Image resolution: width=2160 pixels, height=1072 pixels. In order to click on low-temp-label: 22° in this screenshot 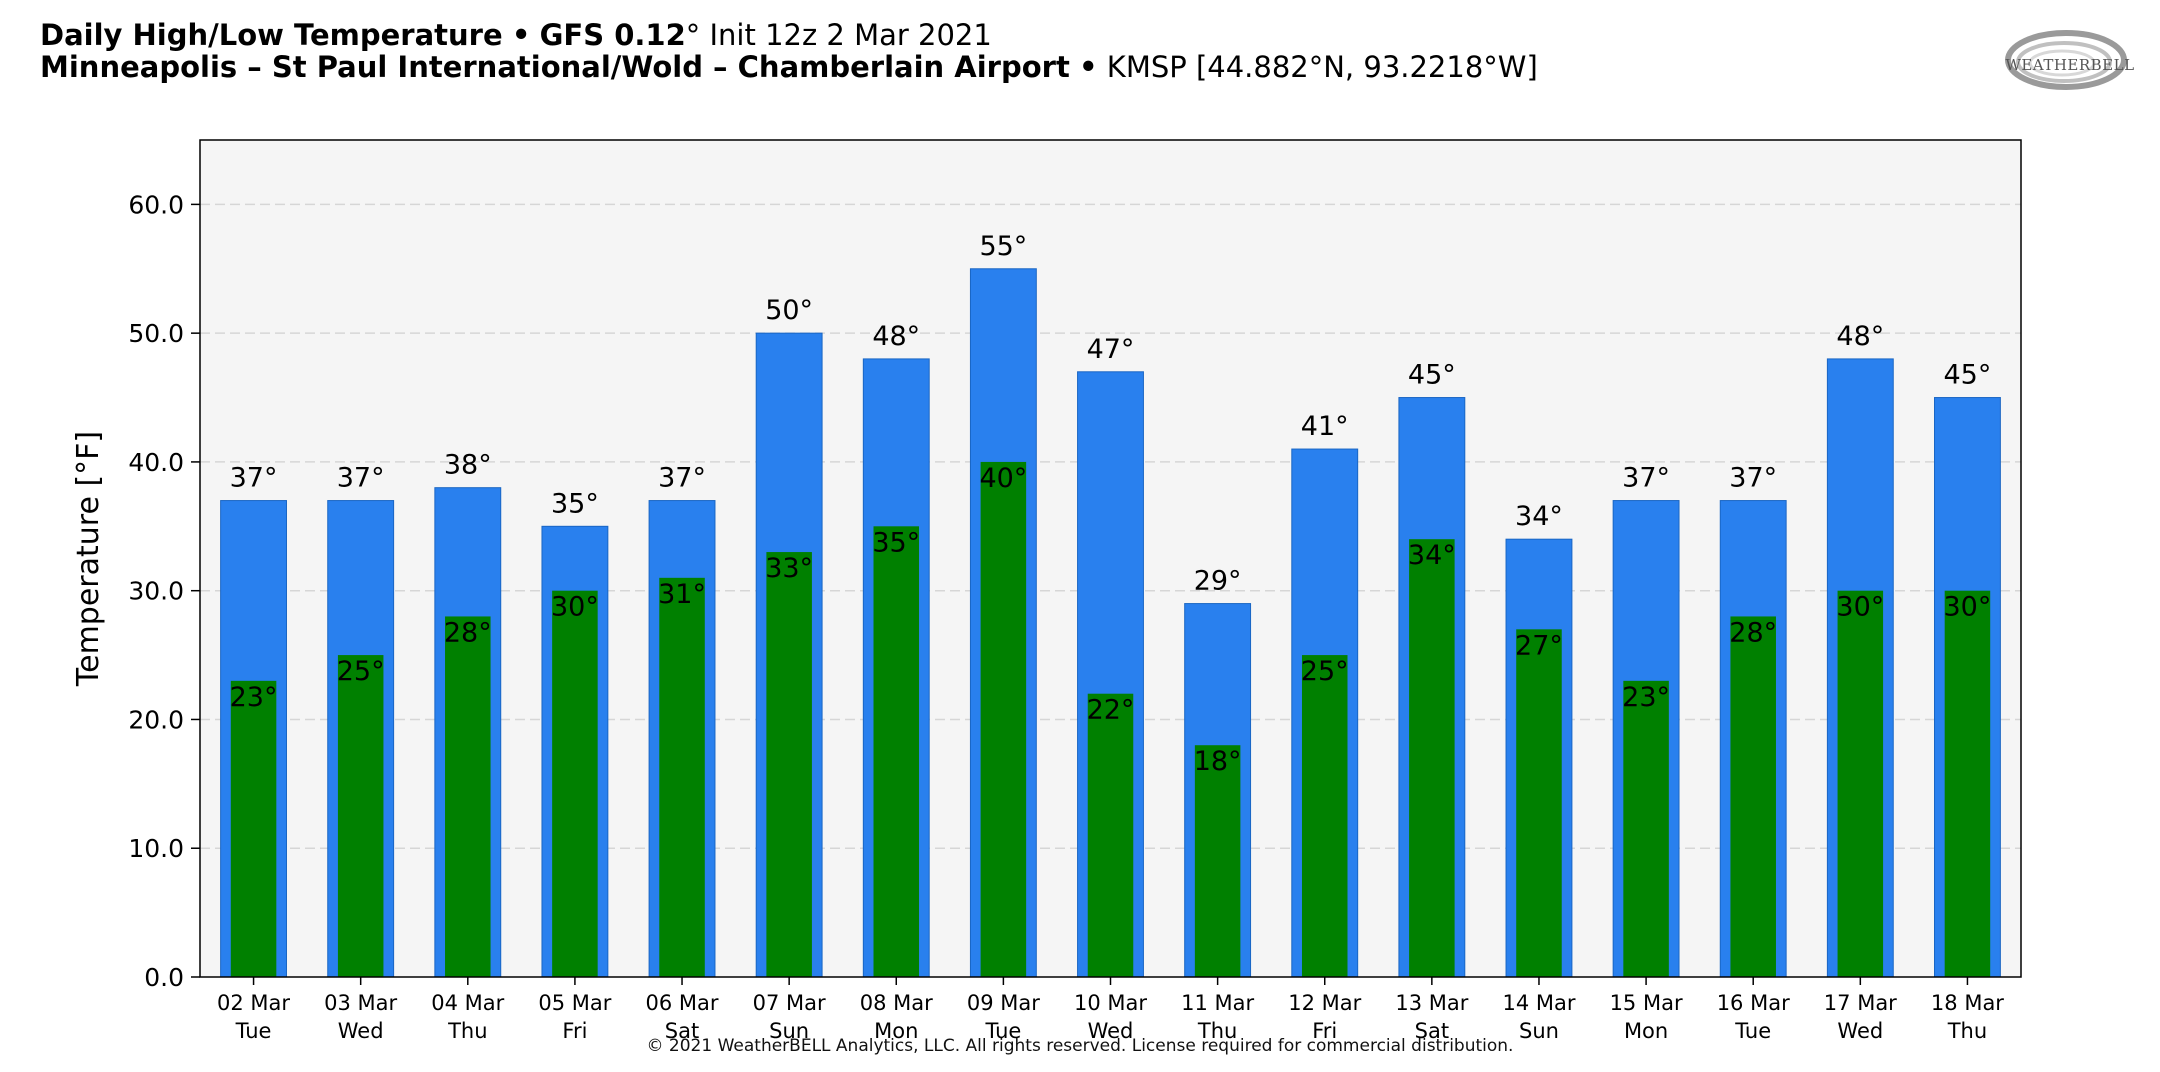, I will do `click(1111, 710)`.